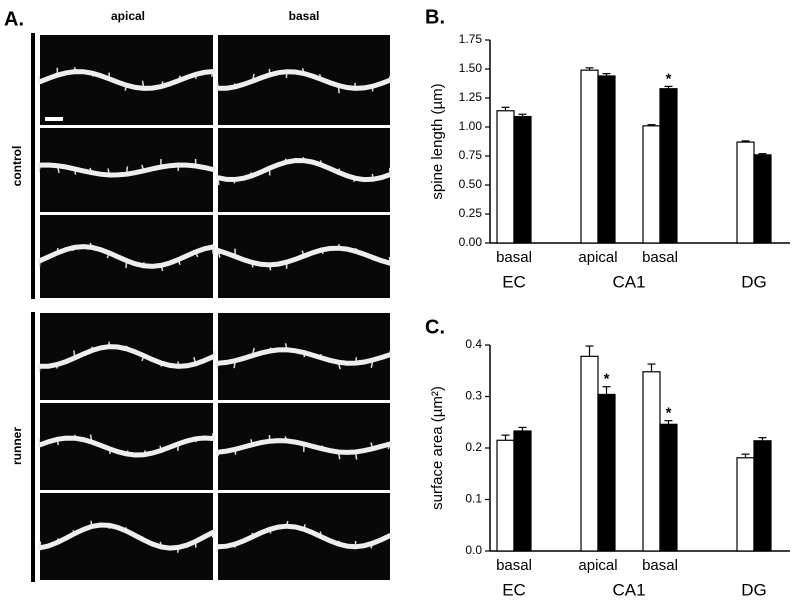  Describe the element at coordinates (473, 344) in the screenshot. I see `y-tick-label: 0.4` at that location.